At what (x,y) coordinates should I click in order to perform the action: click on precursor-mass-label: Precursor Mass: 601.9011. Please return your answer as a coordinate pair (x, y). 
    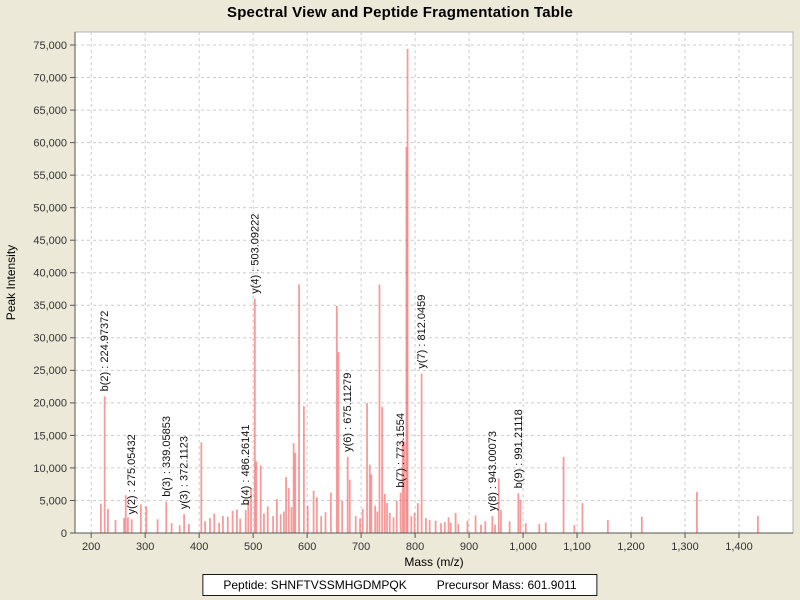
    Looking at the image, I should click on (506, 585).